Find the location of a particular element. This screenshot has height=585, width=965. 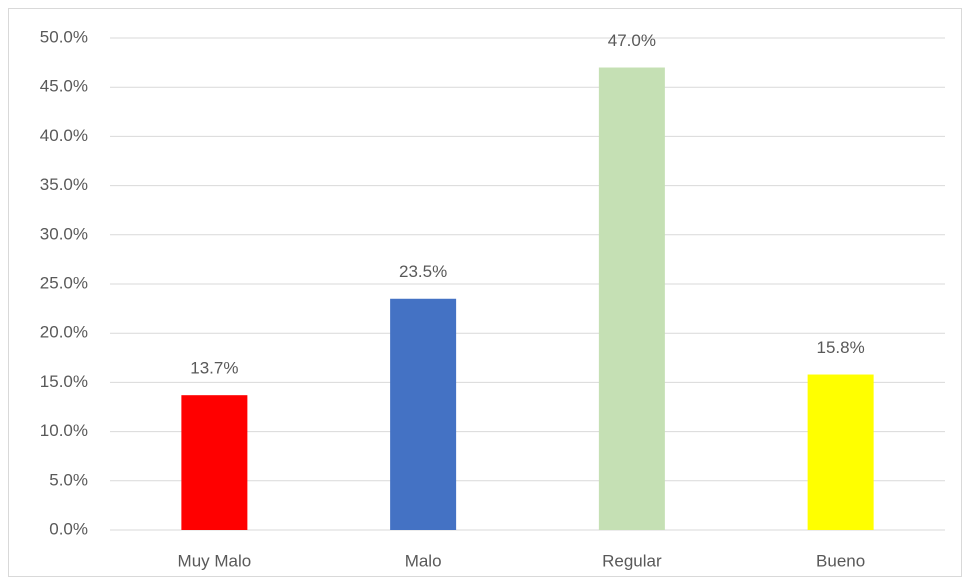

y-tick-label: 50.0% is located at coordinates (64, 36).